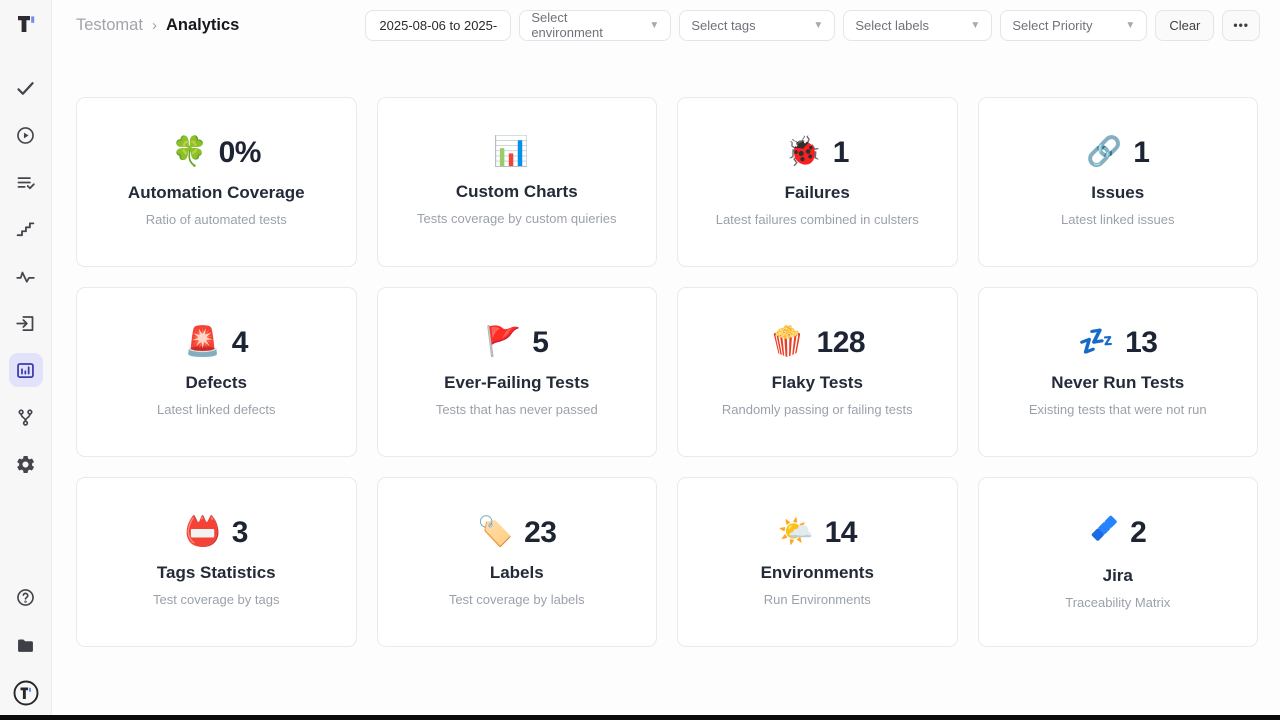  I want to click on sidebar-item-settings, so click(26, 464).